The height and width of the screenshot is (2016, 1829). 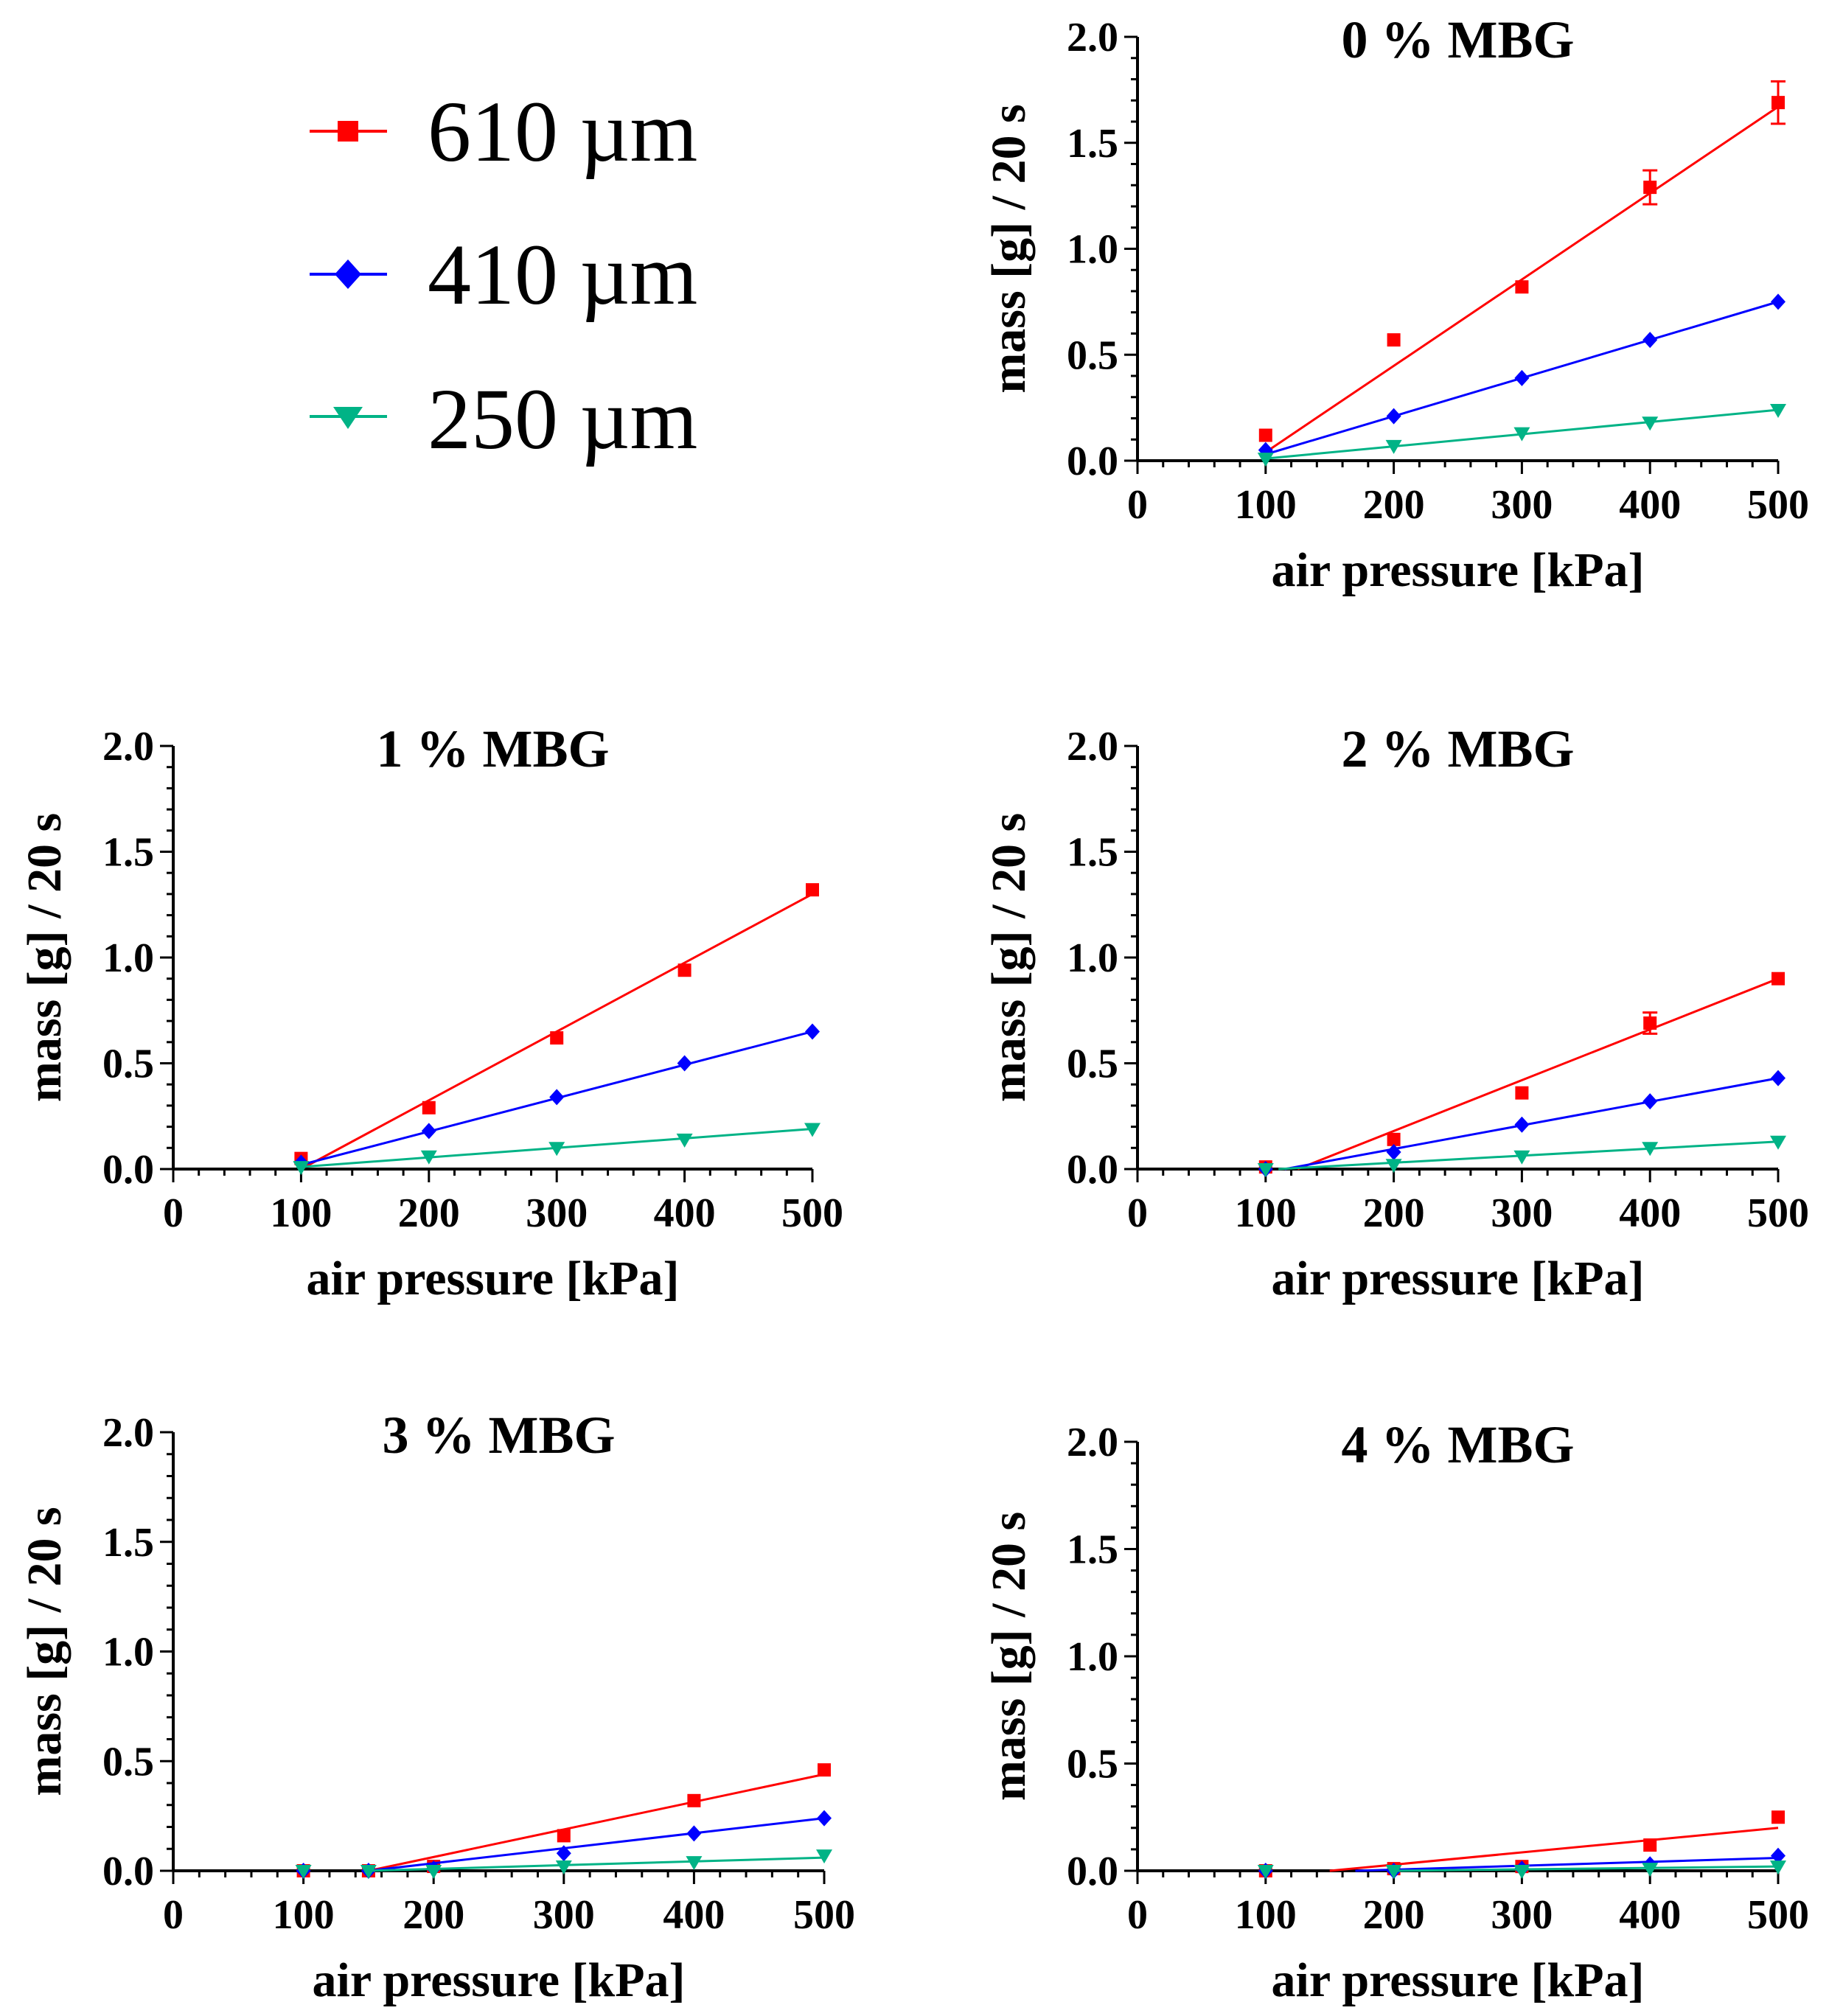 What do you see at coordinates (499, 1435) in the screenshot?
I see `chart-title: 3 % MBG` at bounding box center [499, 1435].